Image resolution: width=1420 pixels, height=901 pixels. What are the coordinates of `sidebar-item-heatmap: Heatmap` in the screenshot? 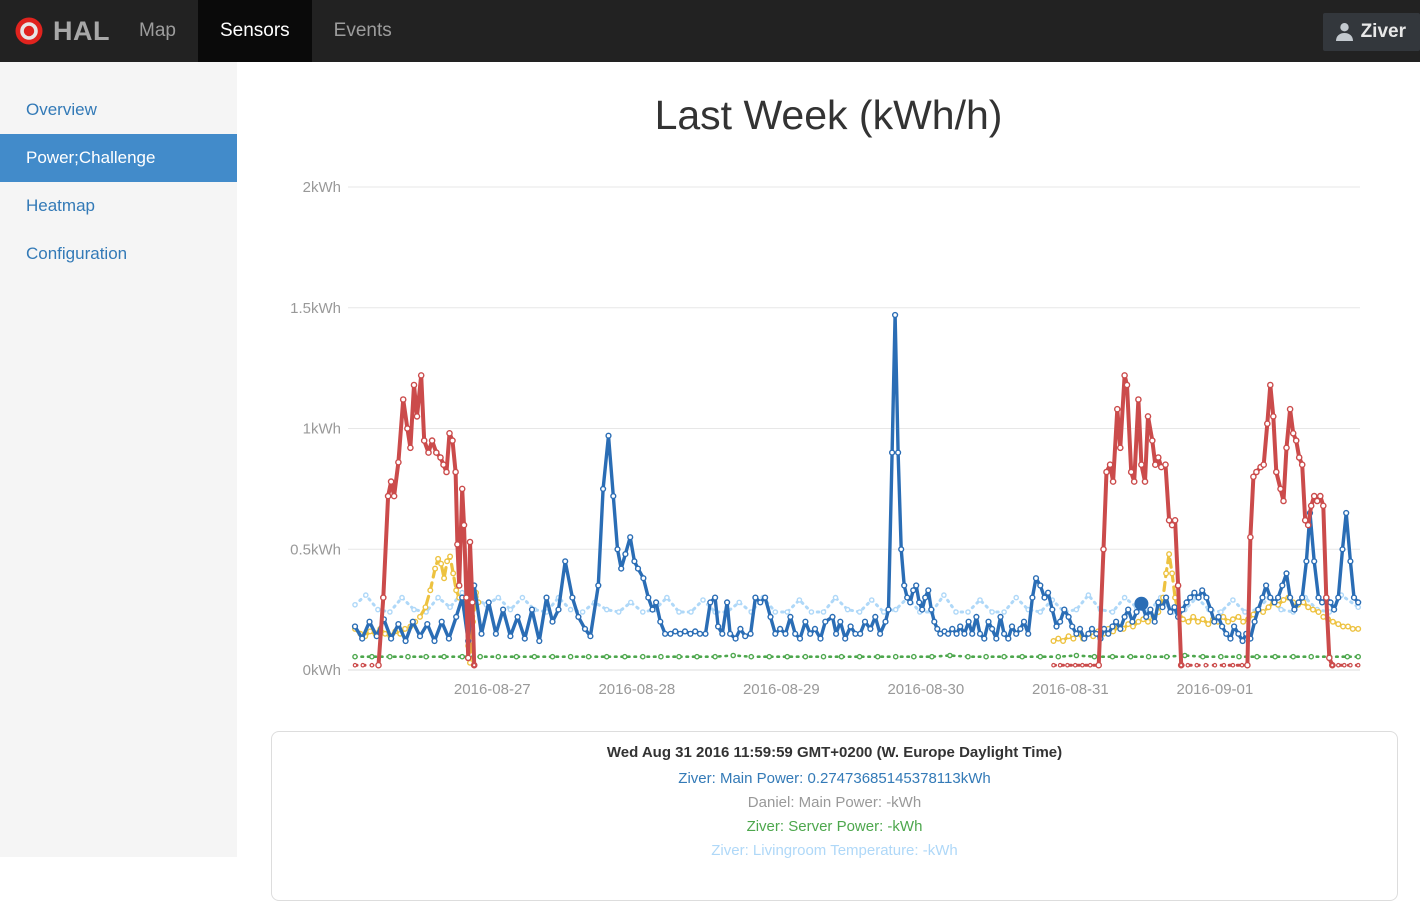 It's located at (60, 205).